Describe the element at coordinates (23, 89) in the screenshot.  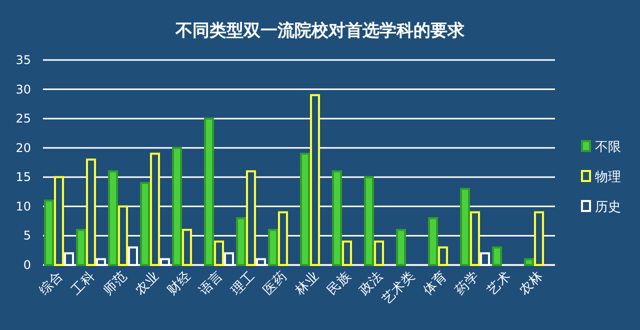
I see `y-tick-label: 30` at that location.